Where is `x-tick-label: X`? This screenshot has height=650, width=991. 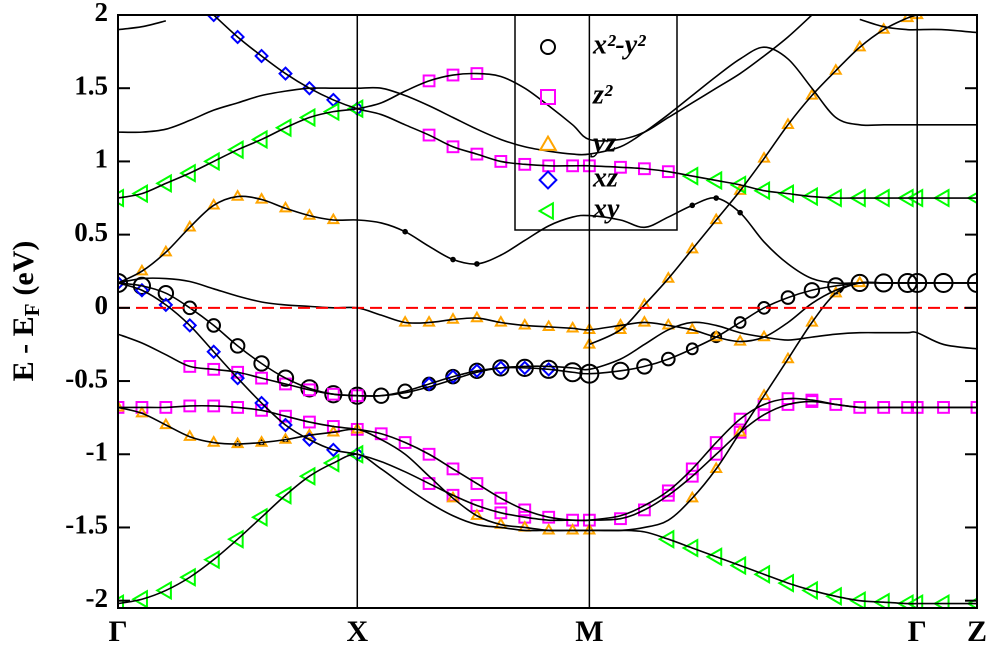 x-tick-label: X is located at coordinates (357, 631).